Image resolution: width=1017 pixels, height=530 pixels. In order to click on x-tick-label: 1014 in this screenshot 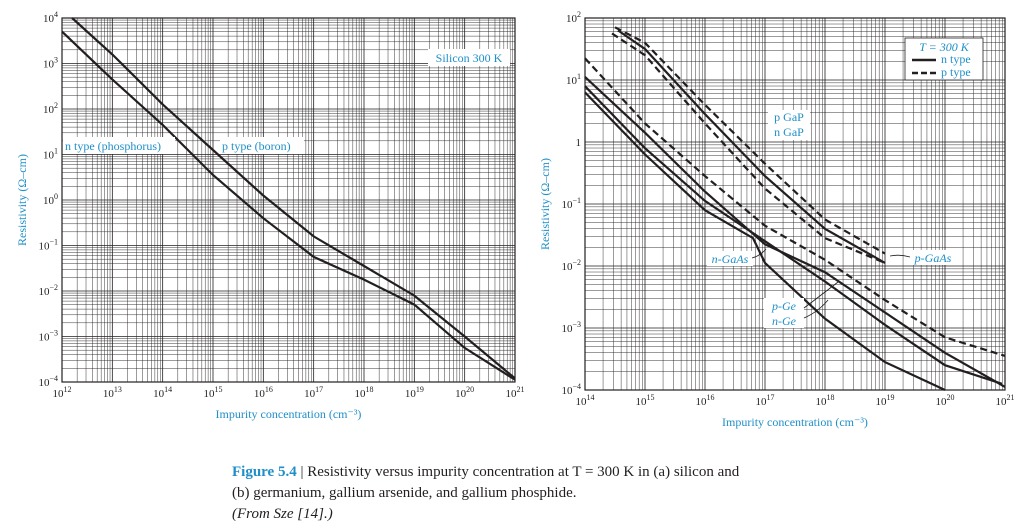, I will do `click(585, 400)`.